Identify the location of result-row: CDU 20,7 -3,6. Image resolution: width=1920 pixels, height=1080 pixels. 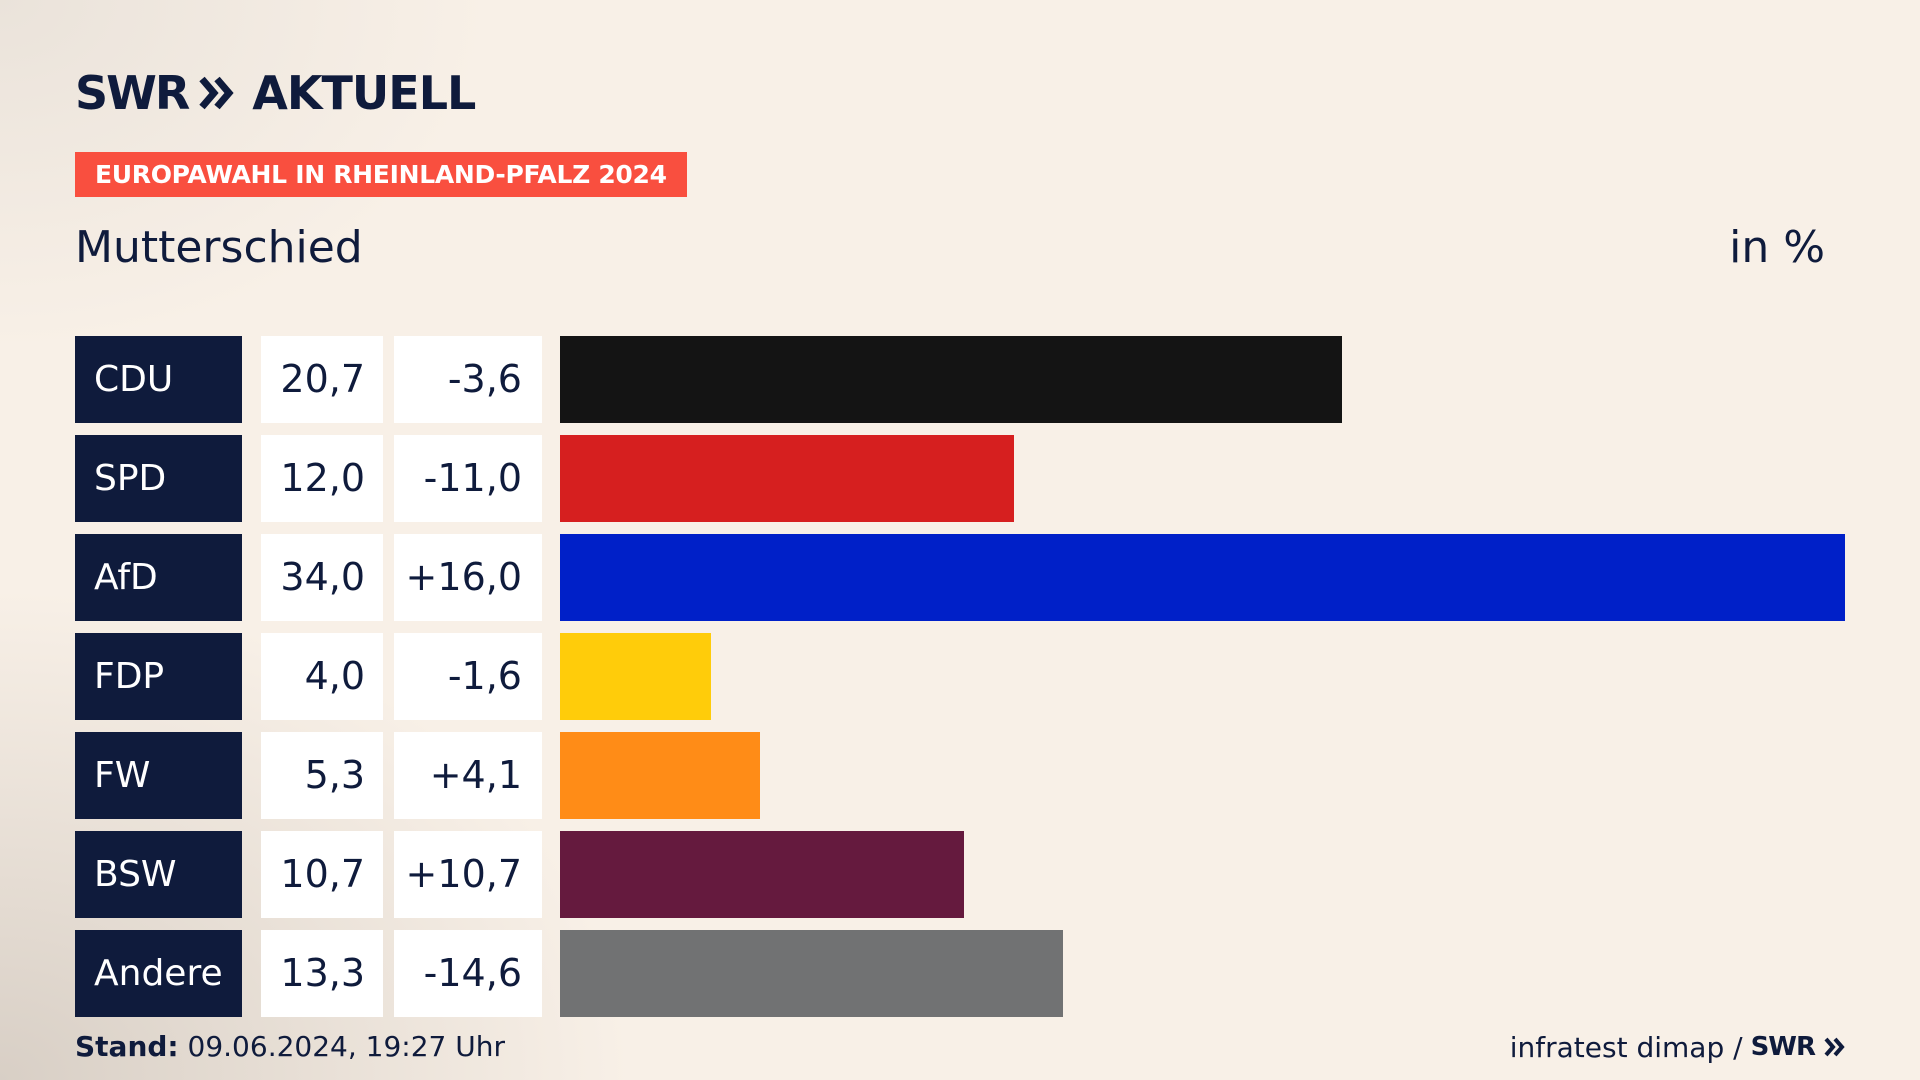
(960, 379).